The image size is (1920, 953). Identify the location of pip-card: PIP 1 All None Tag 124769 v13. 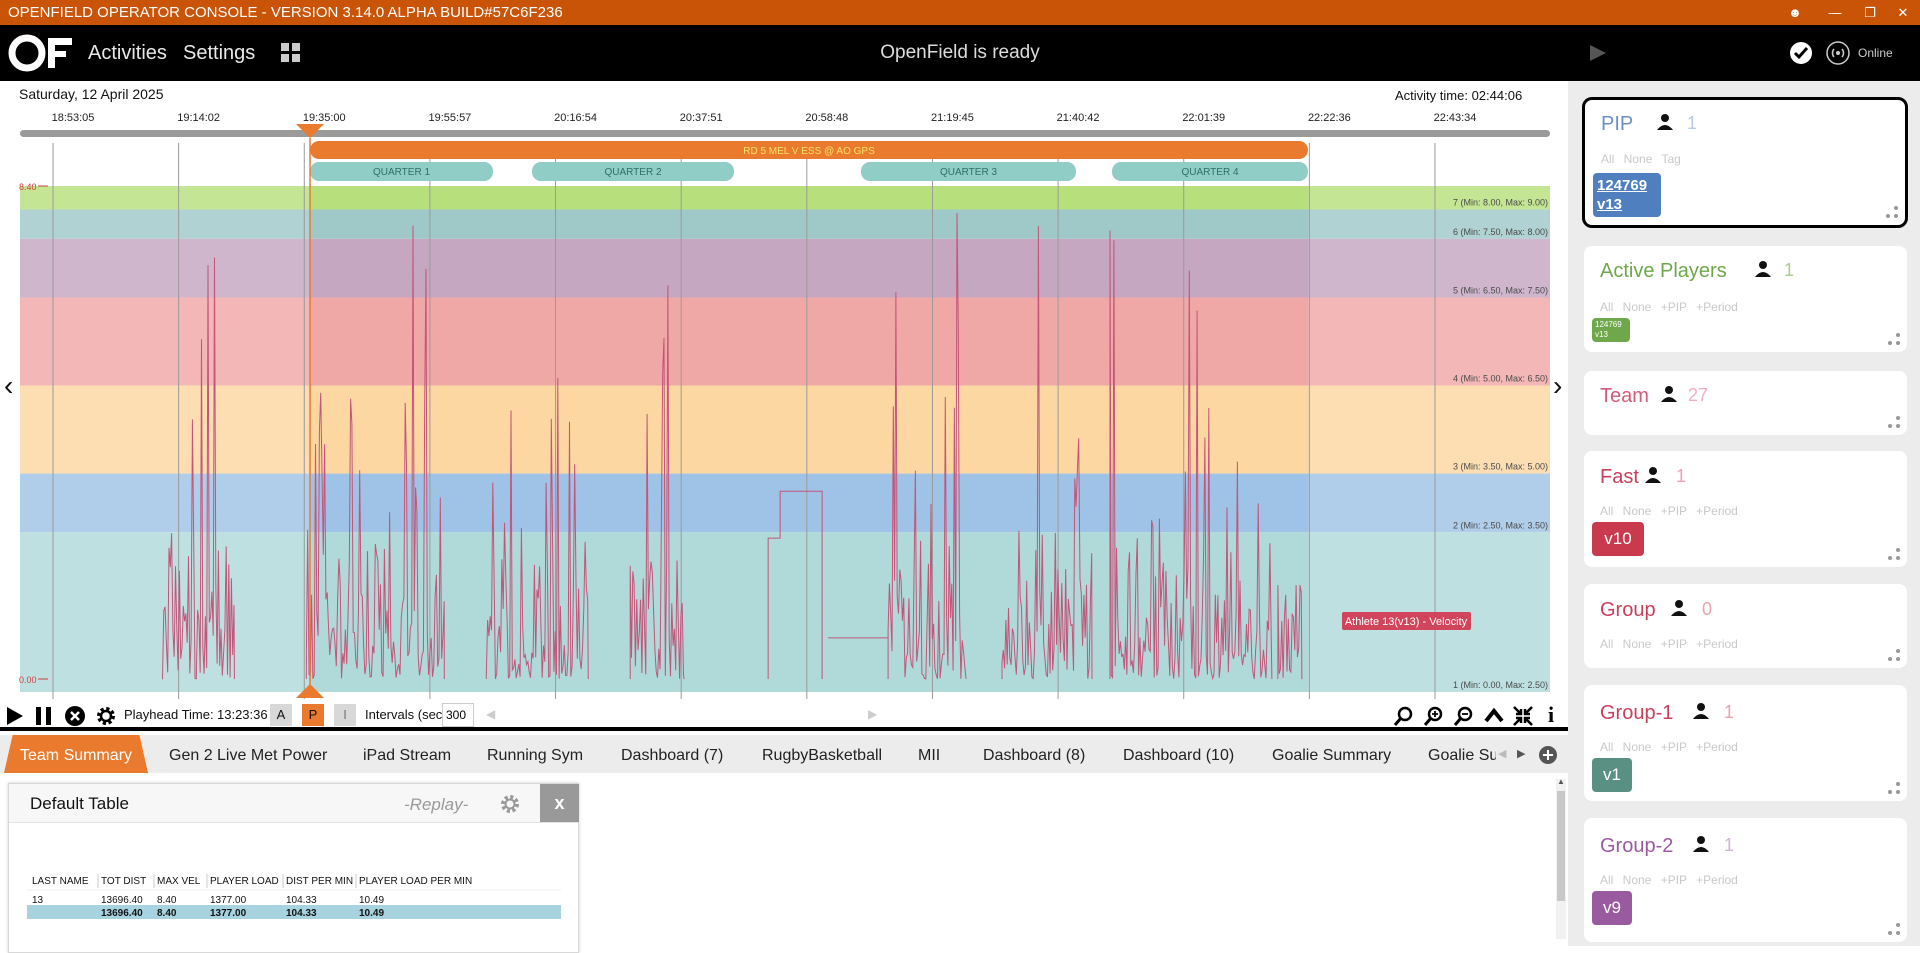
(1745, 162).